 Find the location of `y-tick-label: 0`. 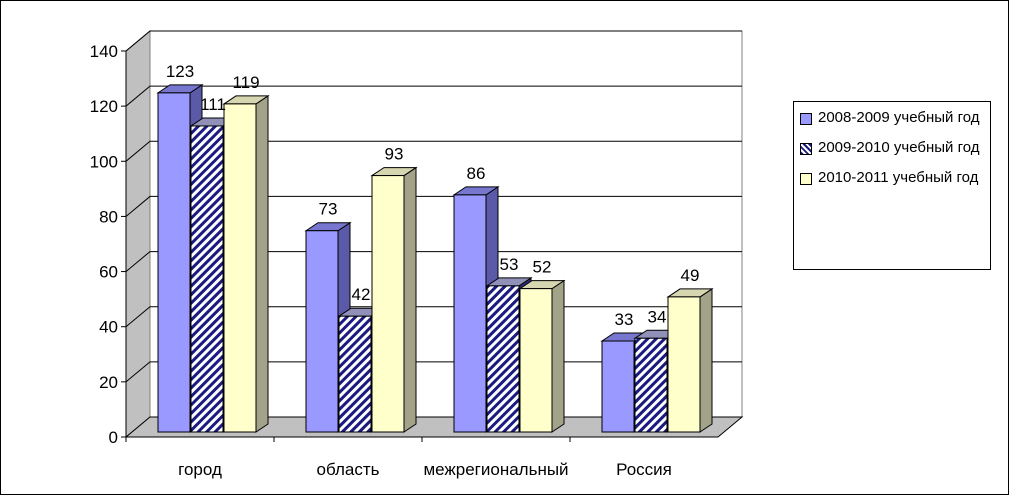

y-tick-label: 0 is located at coordinates (113, 437).